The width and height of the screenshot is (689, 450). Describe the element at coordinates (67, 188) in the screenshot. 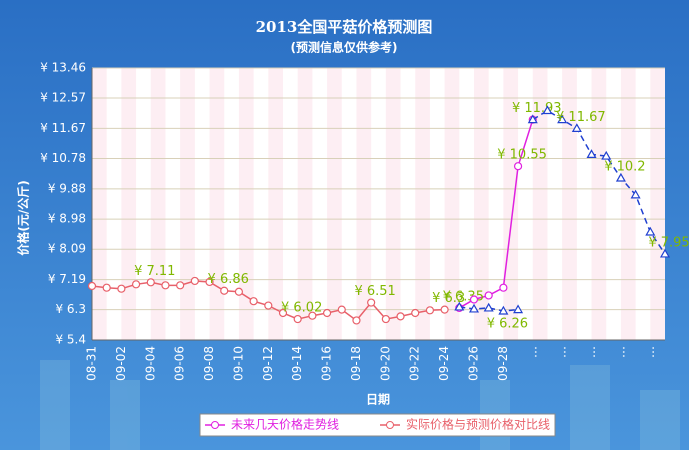

I see `y-tick-label: ¥ 9.88` at that location.